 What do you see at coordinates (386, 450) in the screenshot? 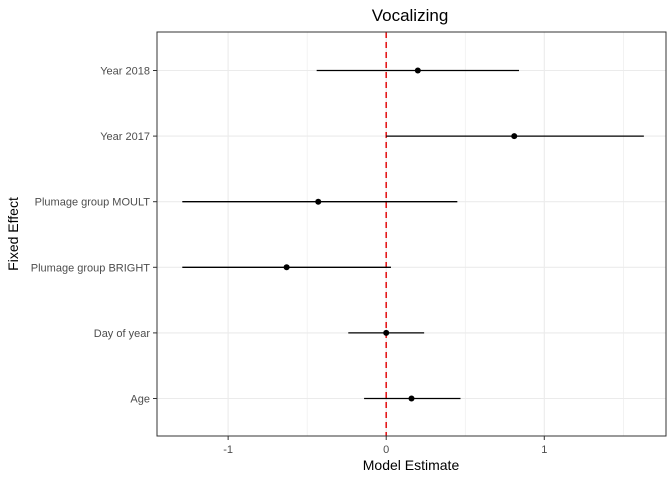
I see `x-tick-label: 0` at bounding box center [386, 450].